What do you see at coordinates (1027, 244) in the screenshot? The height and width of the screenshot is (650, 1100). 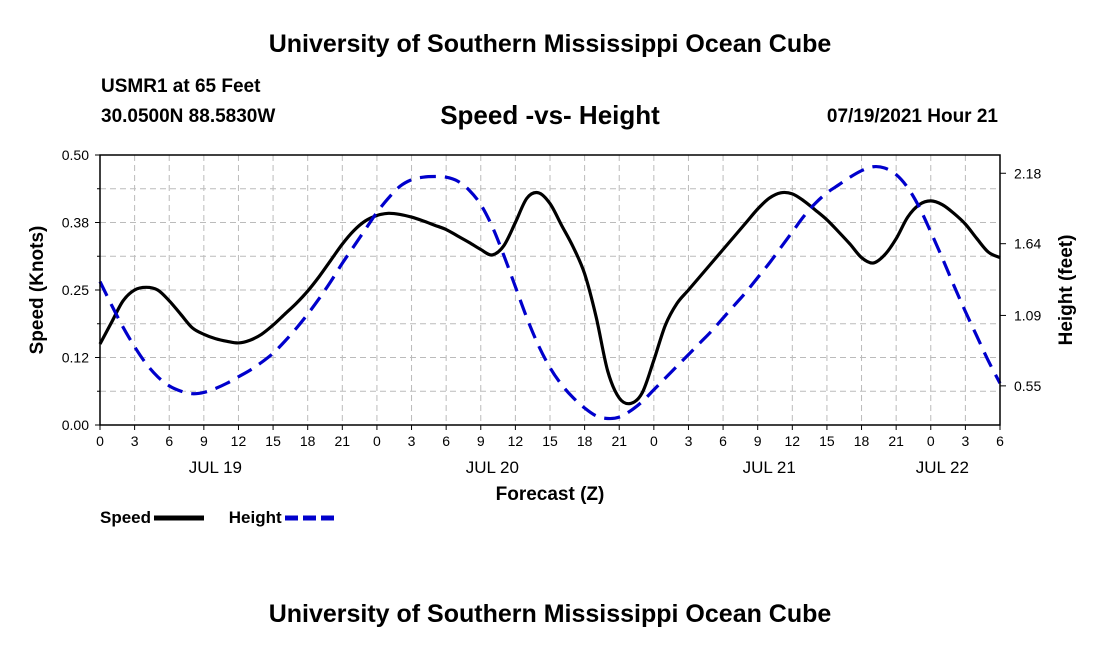 I see `y2-tick-label: 1.64` at bounding box center [1027, 244].